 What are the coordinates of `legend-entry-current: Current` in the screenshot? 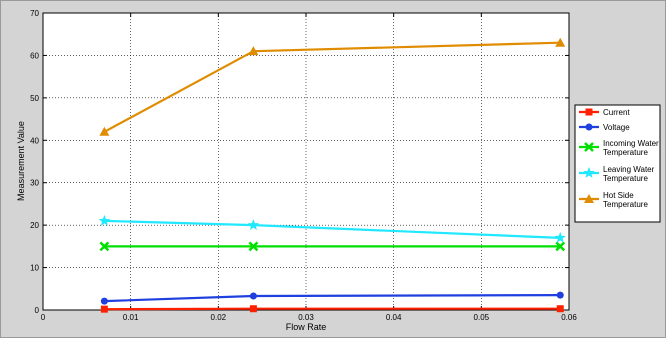 It's located at (604, 112).